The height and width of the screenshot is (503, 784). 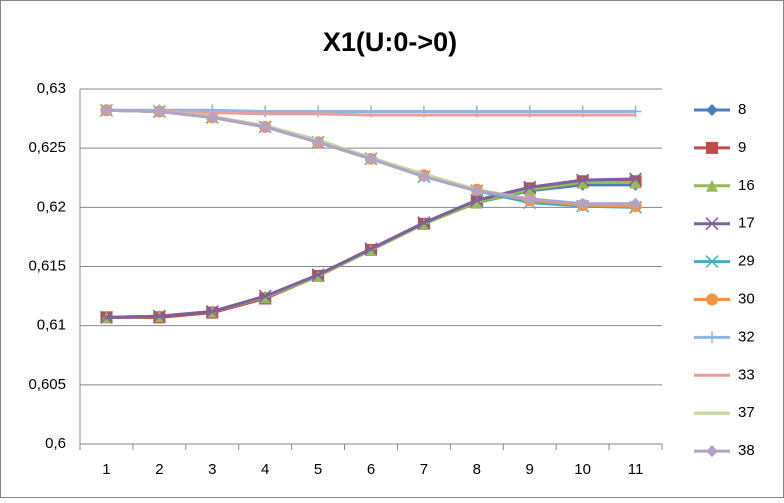 What do you see at coordinates (51, 325) in the screenshot?
I see `y-tick-label: 0,61` at bounding box center [51, 325].